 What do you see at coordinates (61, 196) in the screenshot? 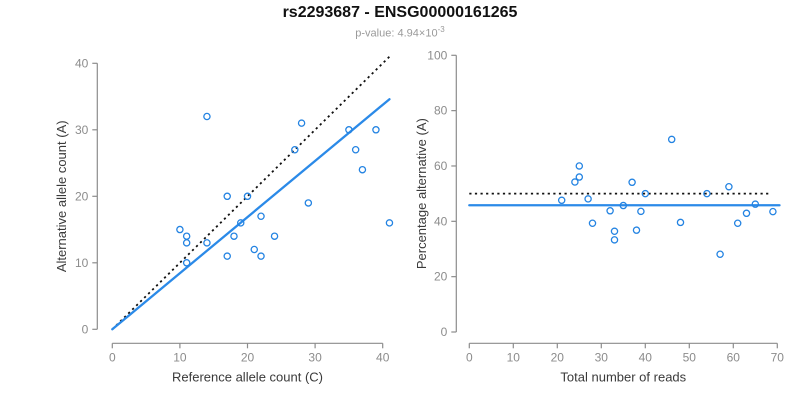
I see `y-axis-title: Alternative allele count (A)` at bounding box center [61, 196].